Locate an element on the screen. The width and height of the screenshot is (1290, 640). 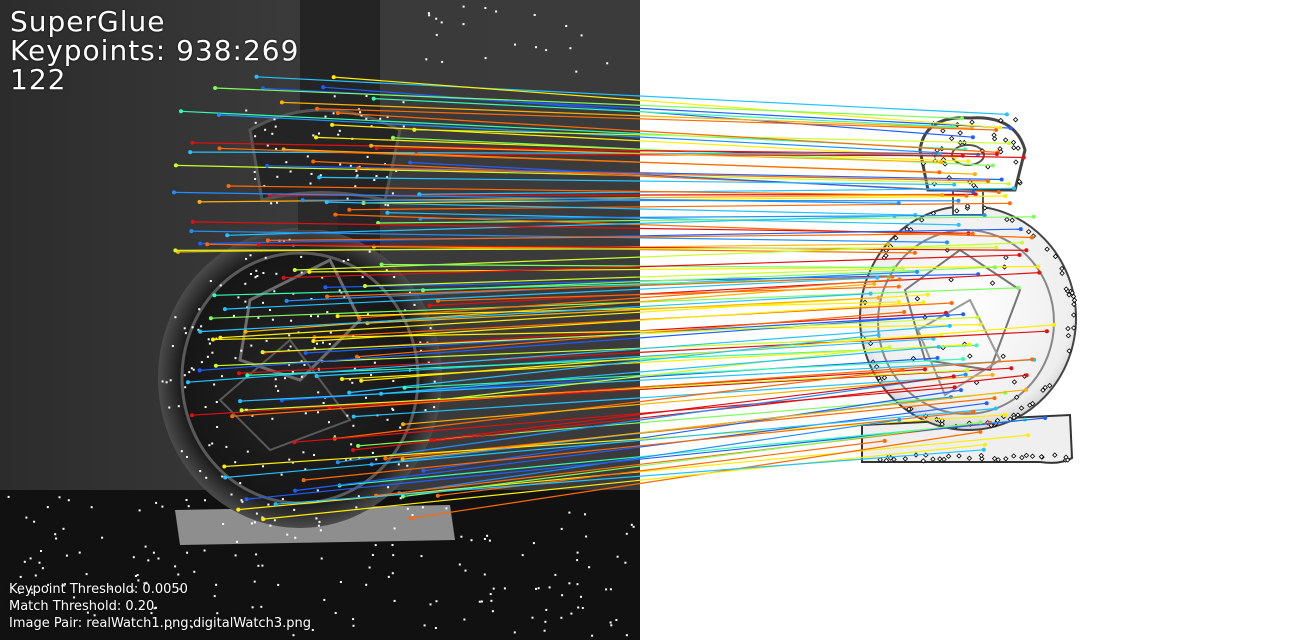
keypoint-count: Keypoints: 938:269 is located at coordinates (155, 50).